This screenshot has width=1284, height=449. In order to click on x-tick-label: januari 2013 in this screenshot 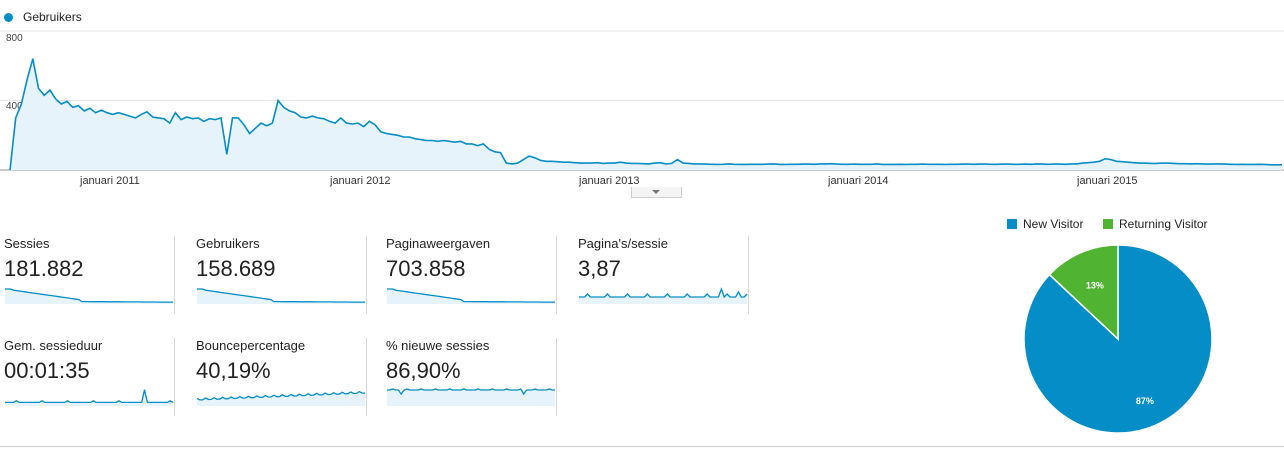, I will do `click(609, 181)`.